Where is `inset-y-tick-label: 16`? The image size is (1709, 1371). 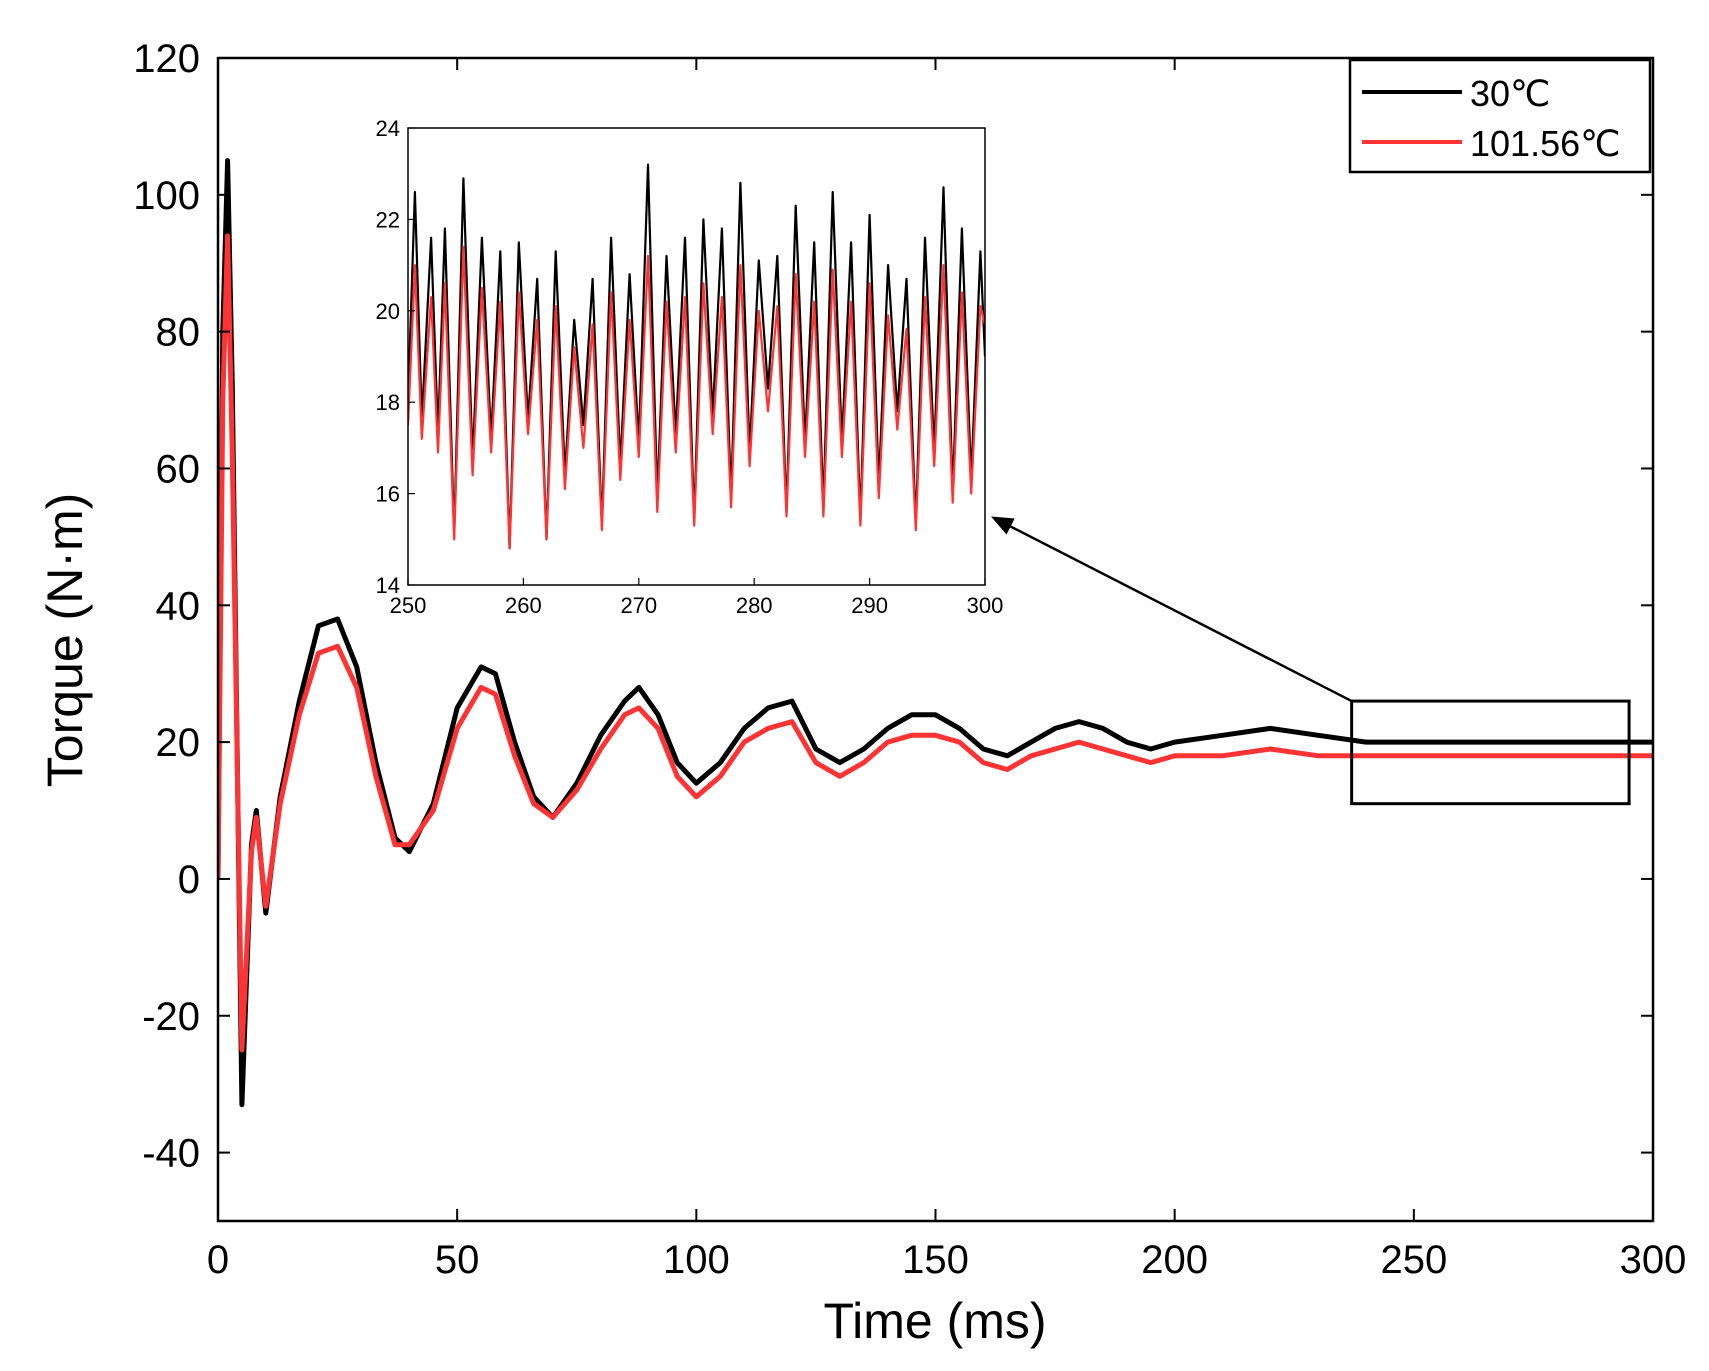 inset-y-tick-label: 16 is located at coordinates (388, 494).